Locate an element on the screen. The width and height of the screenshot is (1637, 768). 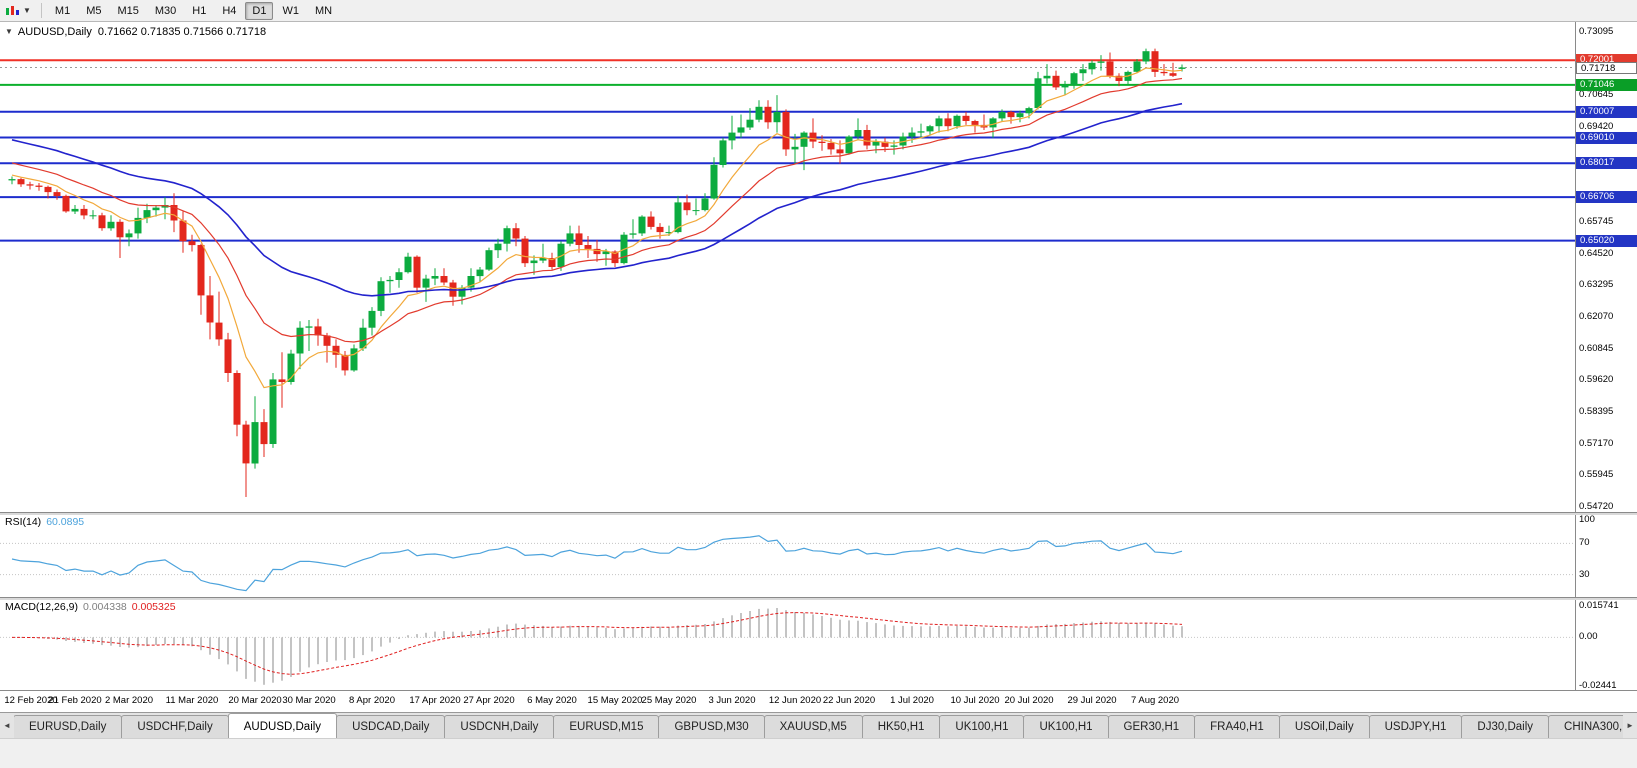
status-bar is located at coordinates (818, 753).